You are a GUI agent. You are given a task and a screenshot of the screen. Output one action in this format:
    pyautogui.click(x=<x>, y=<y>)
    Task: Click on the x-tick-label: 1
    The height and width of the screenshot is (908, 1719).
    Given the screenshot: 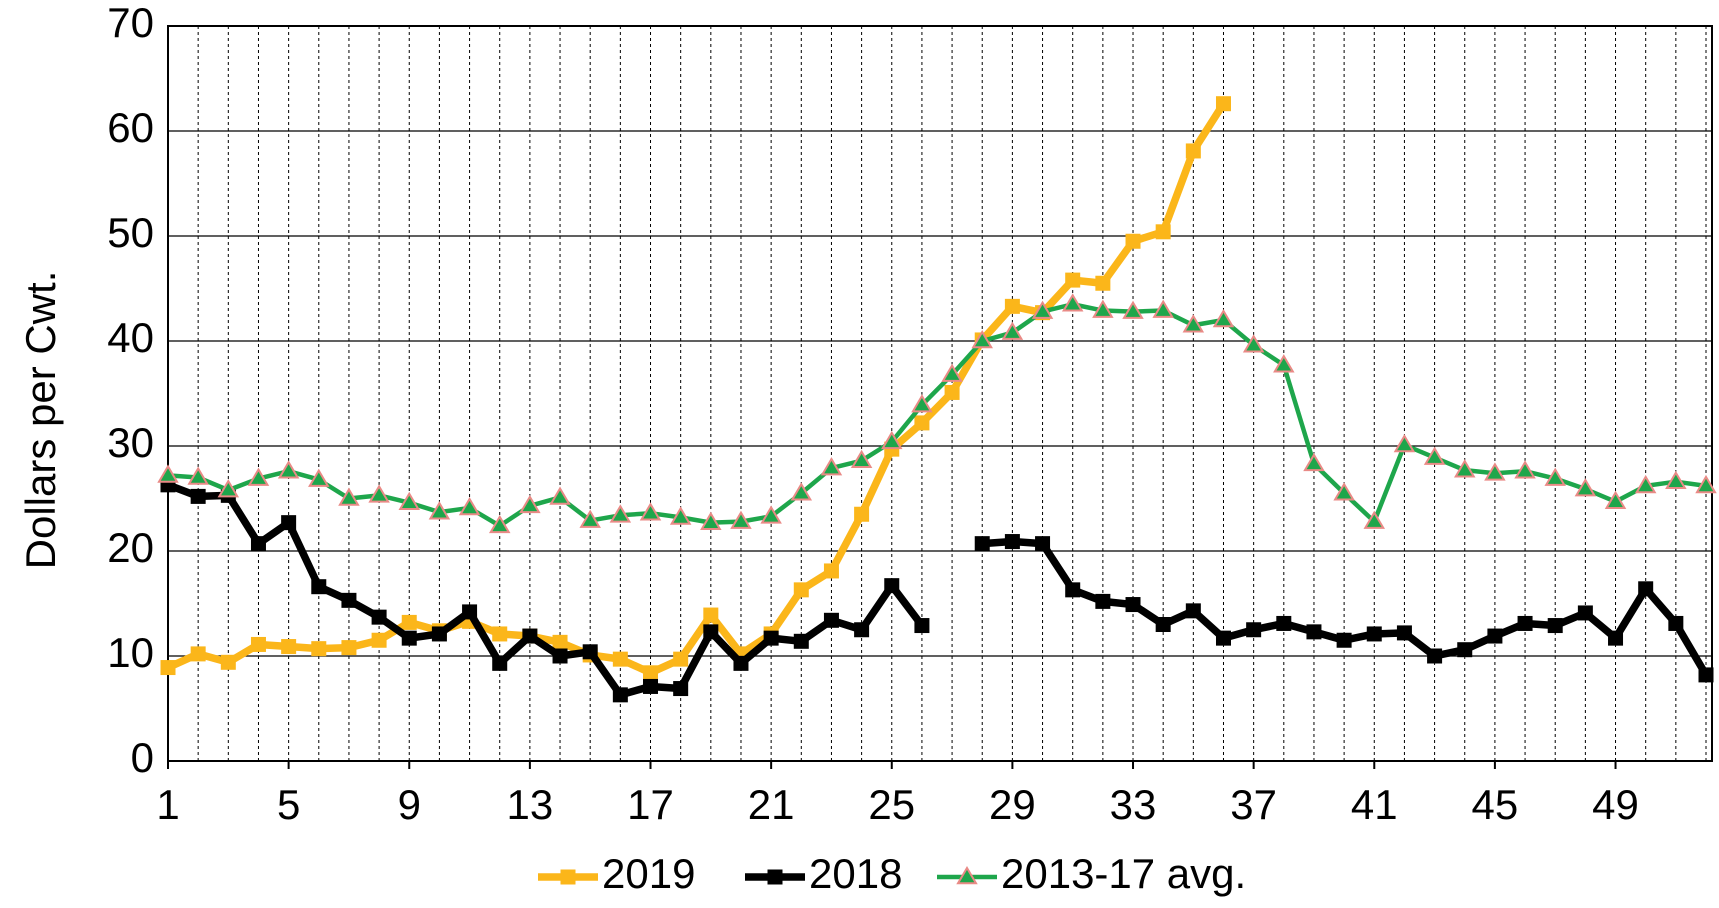 What is the action you would take?
    pyautogui.click(x=167, y=804)
    